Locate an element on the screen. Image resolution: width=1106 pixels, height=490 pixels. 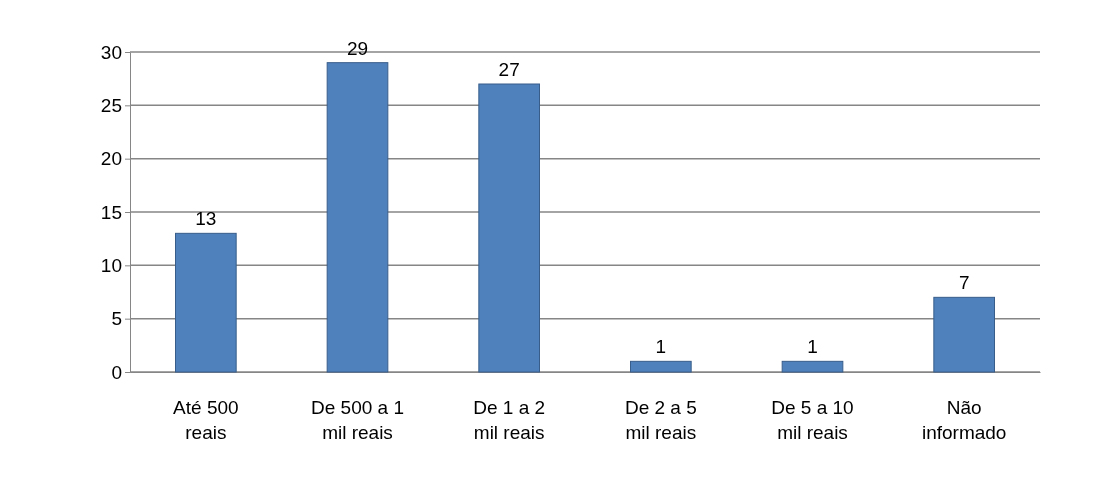
data-label: 13 is located at coordinates (206, 219).